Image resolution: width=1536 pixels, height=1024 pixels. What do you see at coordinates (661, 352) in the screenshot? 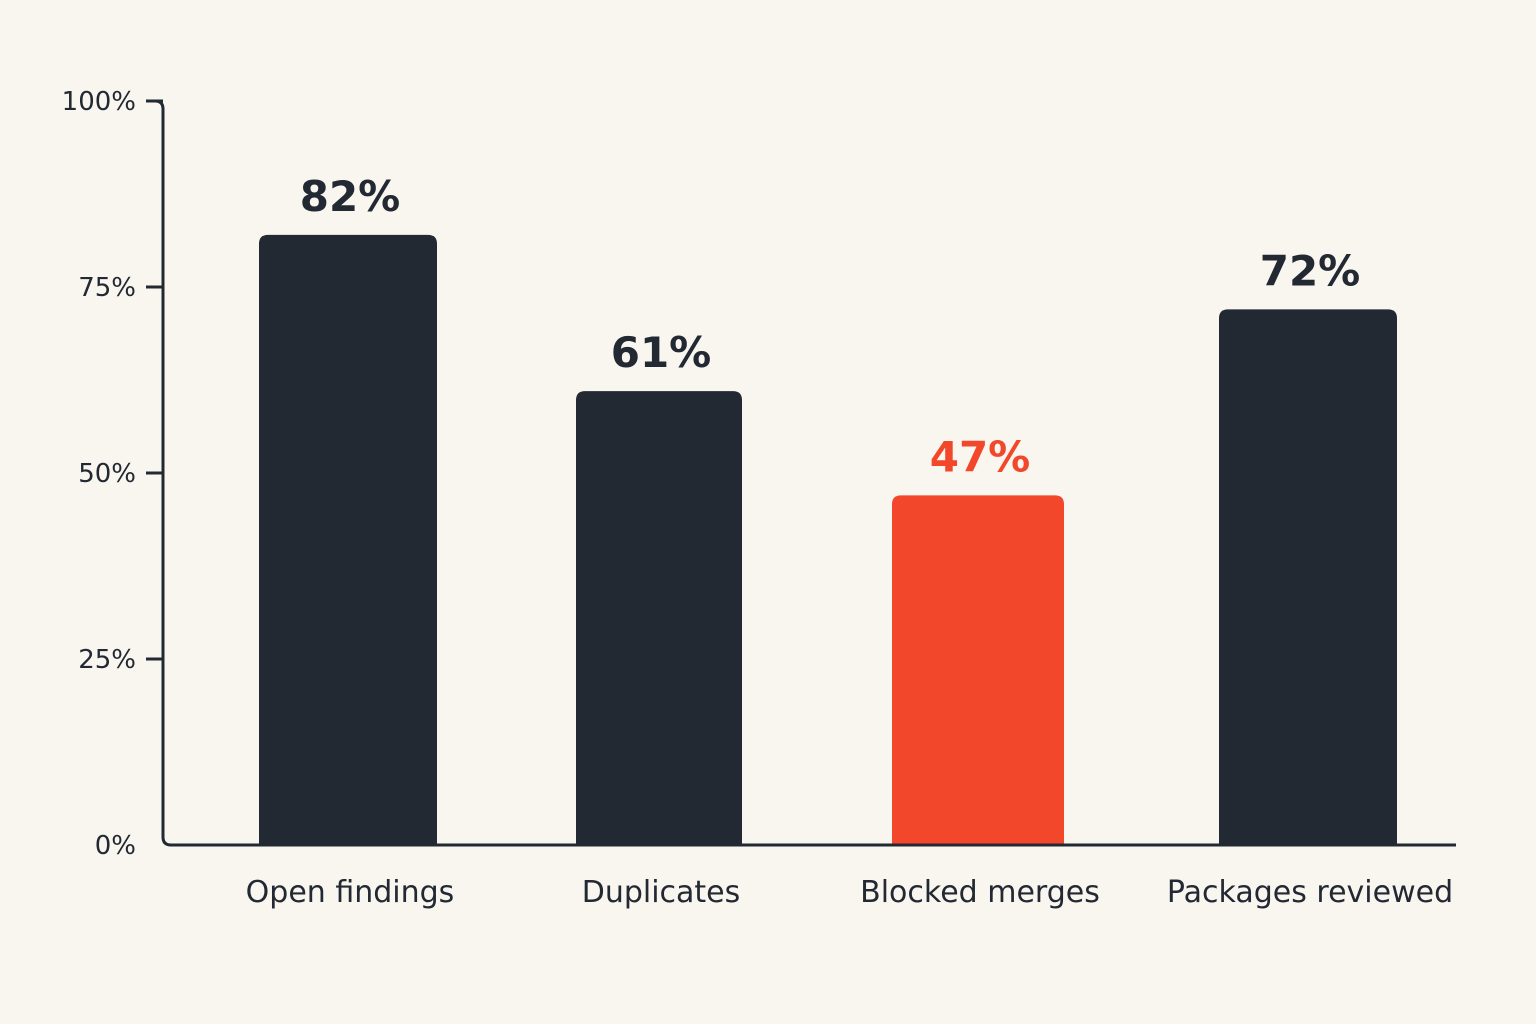
I see `data-label: 61%` at bounding box center [661, 352].